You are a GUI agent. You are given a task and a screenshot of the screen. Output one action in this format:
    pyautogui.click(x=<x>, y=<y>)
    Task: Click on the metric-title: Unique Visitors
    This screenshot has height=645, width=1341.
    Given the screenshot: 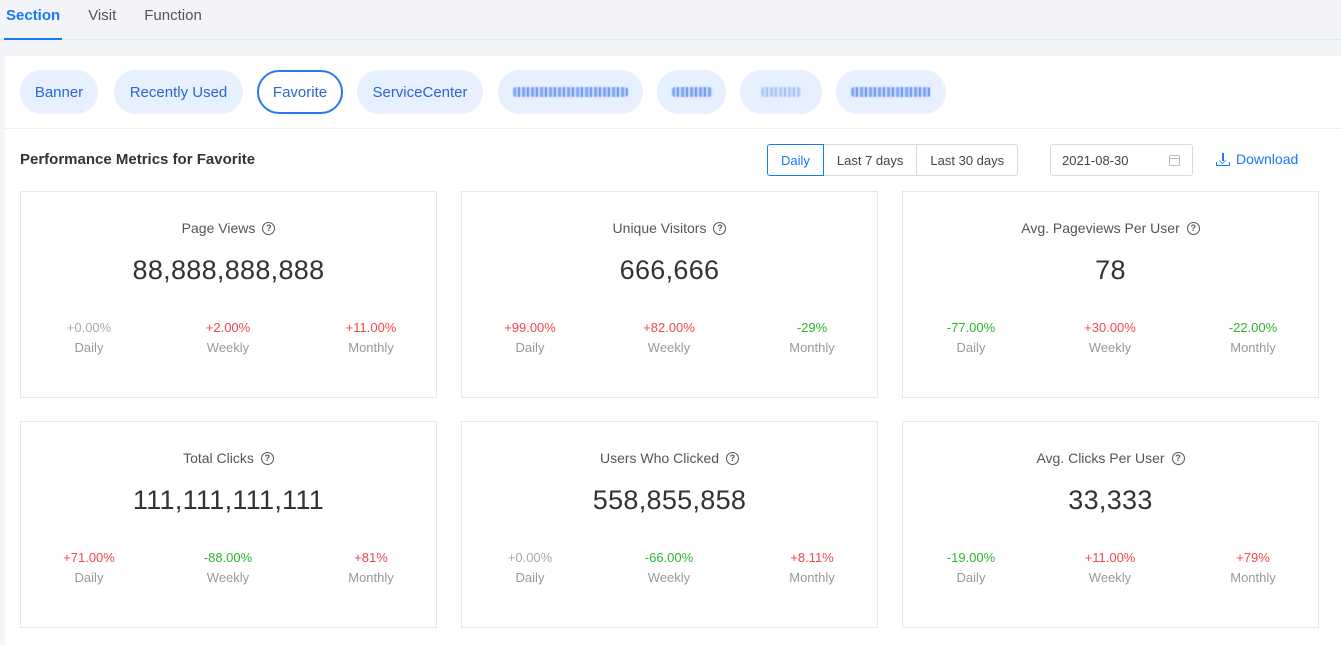 What is the action you would take?
    pyautogui.click(x=659, y=228)
    